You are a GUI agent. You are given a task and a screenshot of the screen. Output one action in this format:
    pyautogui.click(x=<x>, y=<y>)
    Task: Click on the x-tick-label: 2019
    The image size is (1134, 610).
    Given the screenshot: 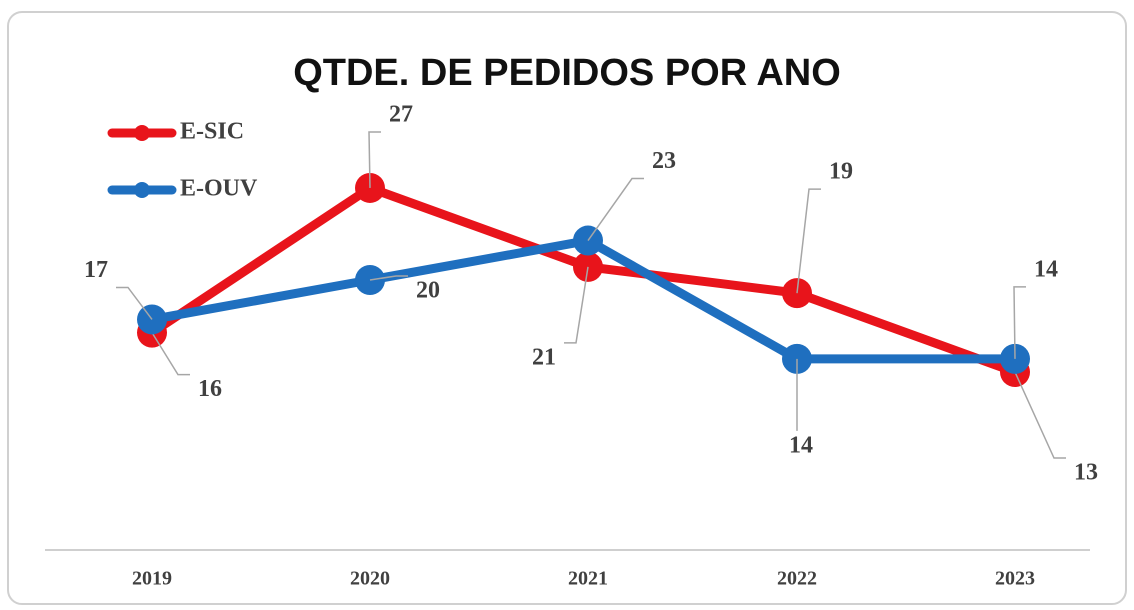 What is the action you would take?
    pyautogui.click(x=152, y=579)
    